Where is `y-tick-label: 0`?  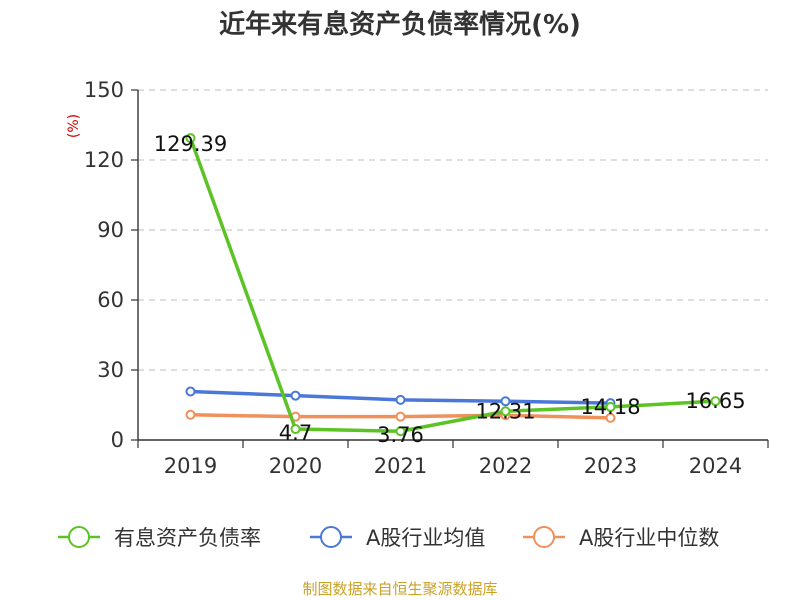
y-tick-label: 0 is located at coordinates (117, 440).